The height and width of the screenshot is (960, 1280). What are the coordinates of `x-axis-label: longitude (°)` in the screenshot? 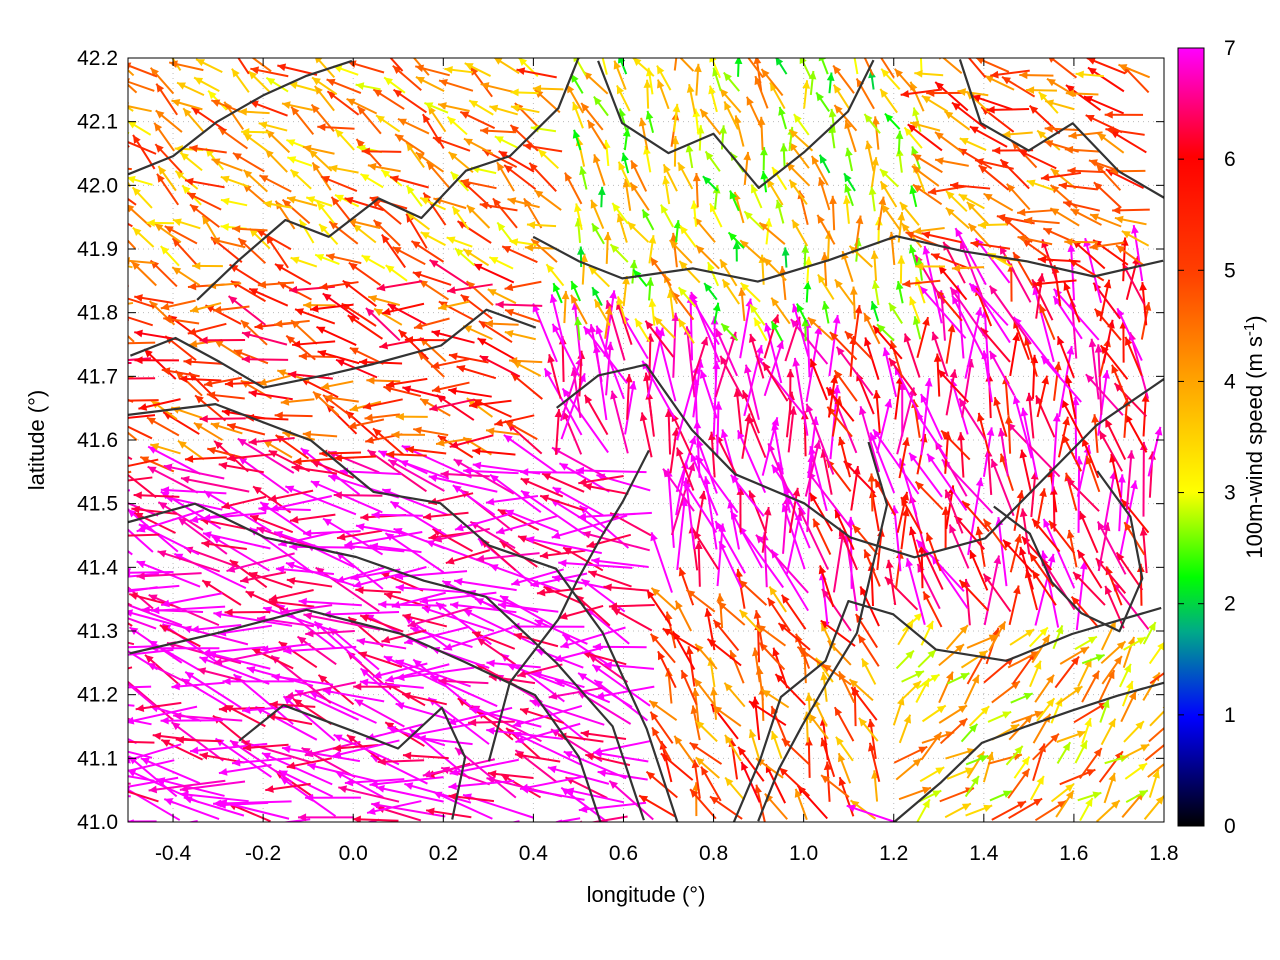 It's located at (646, 894).